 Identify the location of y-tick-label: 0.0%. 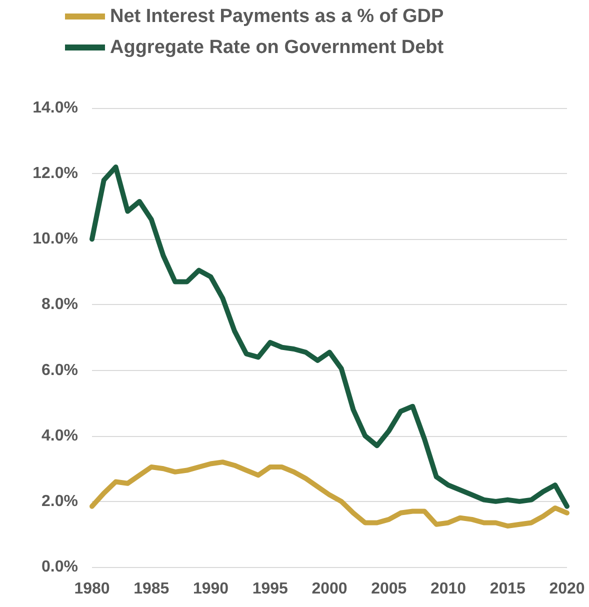
(60, 567).